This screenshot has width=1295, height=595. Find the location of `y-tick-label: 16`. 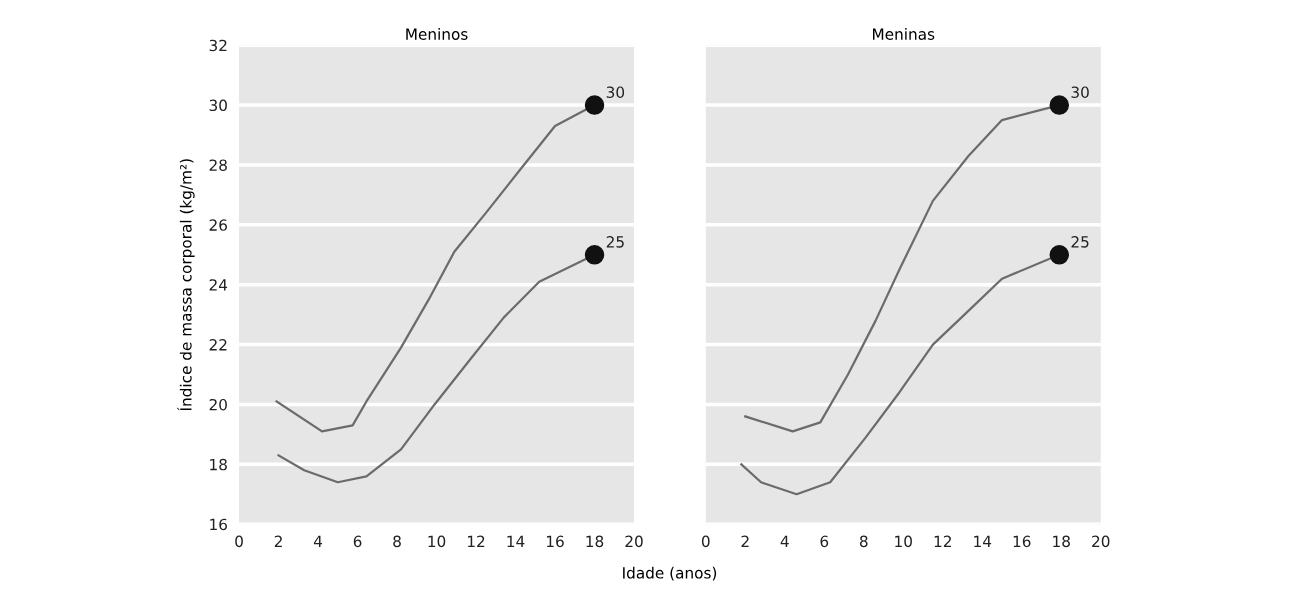

y-tick-label: 16 is located at coordinates (218, 524).